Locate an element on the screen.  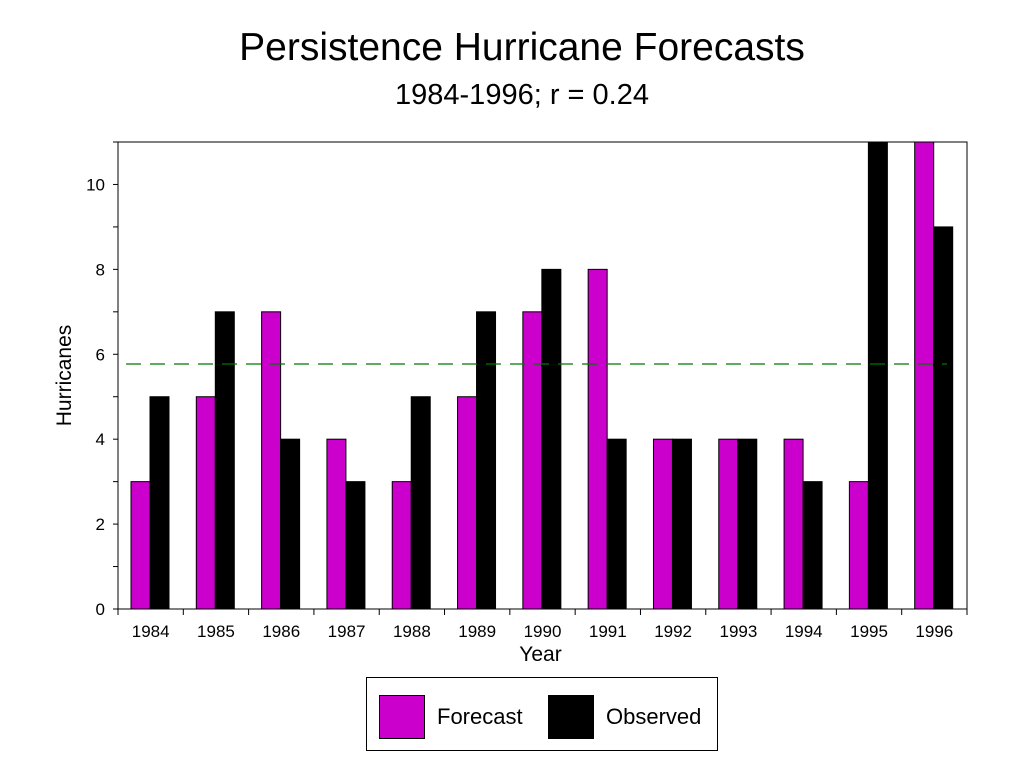
bar-forecast-1984 is located at coordinates (140, 545).